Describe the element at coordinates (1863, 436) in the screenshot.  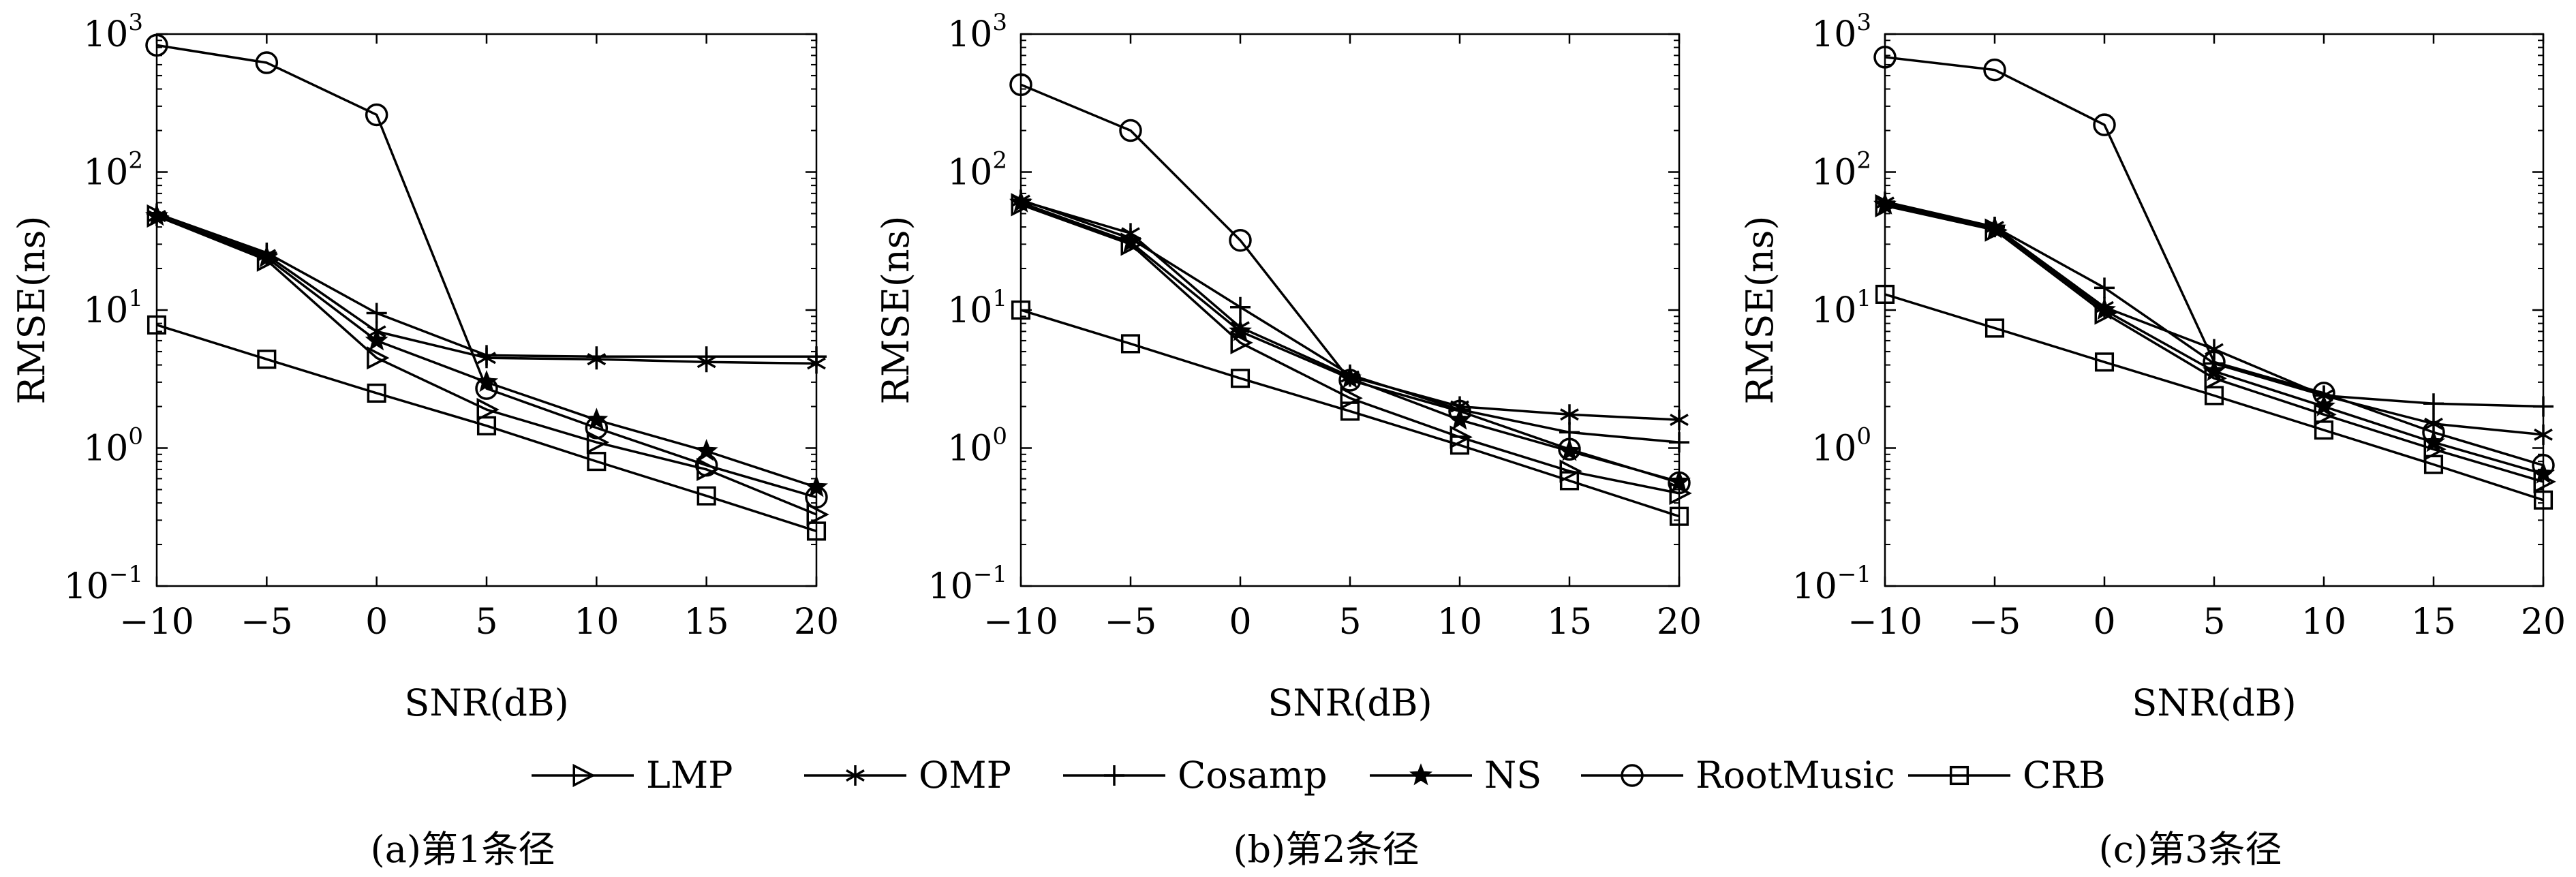
I see `y-tick-exponent: 0` at that location.